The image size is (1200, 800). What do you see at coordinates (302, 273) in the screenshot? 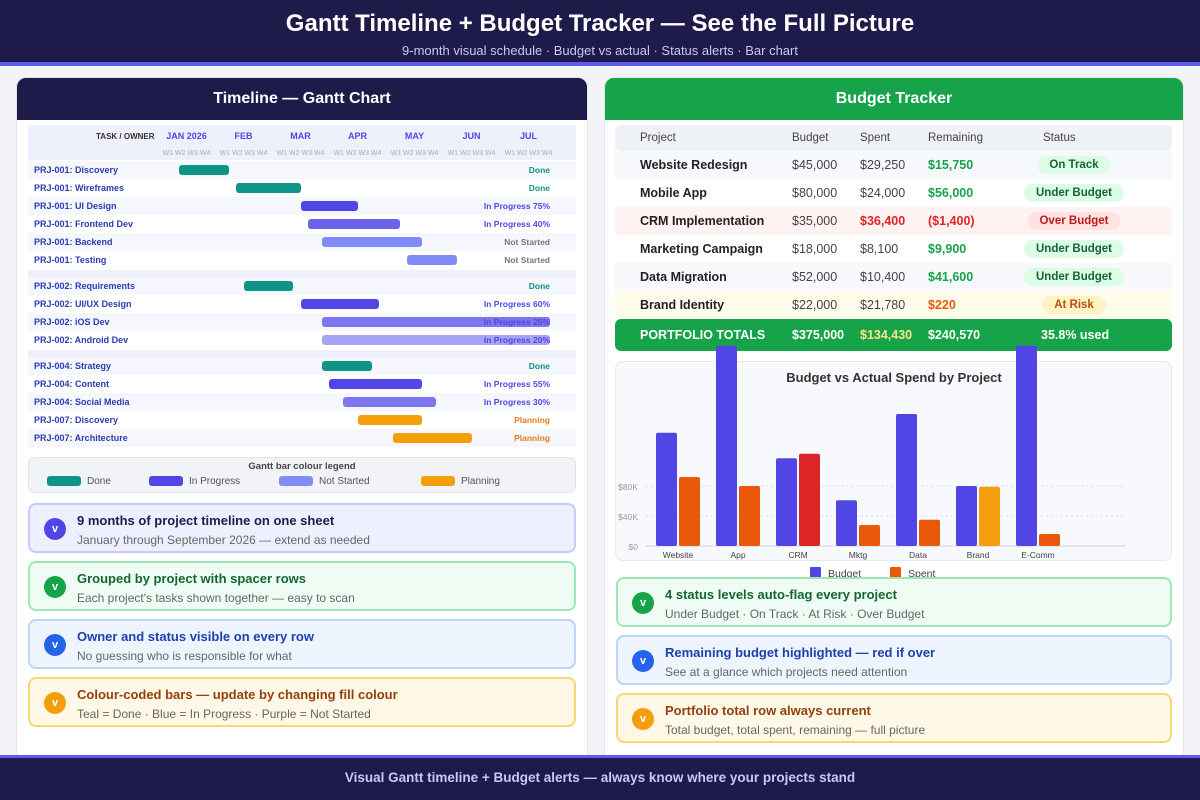
I see `group-spacer` at bounding box center [302, 273].